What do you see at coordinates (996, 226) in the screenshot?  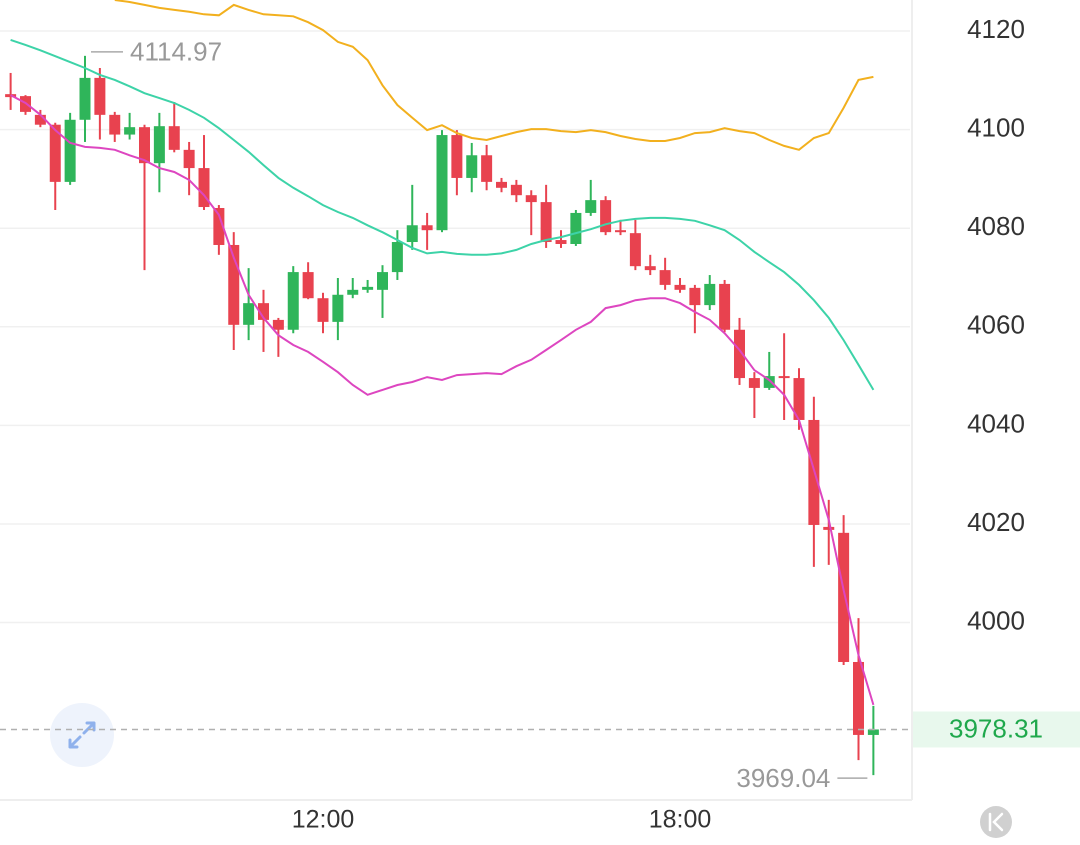 I see `y-tick-label: 4080` at bounding box center [996, 226].